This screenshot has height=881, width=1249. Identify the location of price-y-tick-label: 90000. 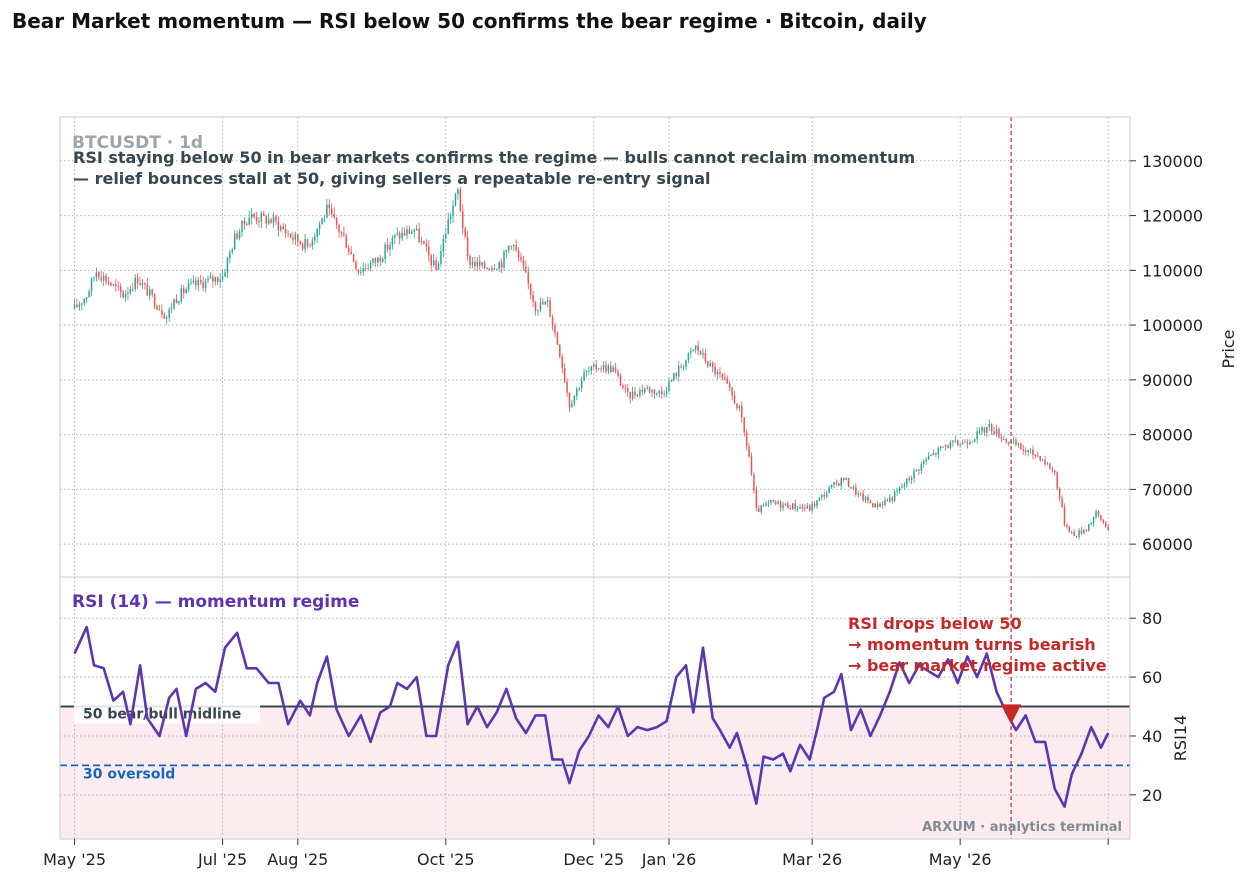
(1167, 380).